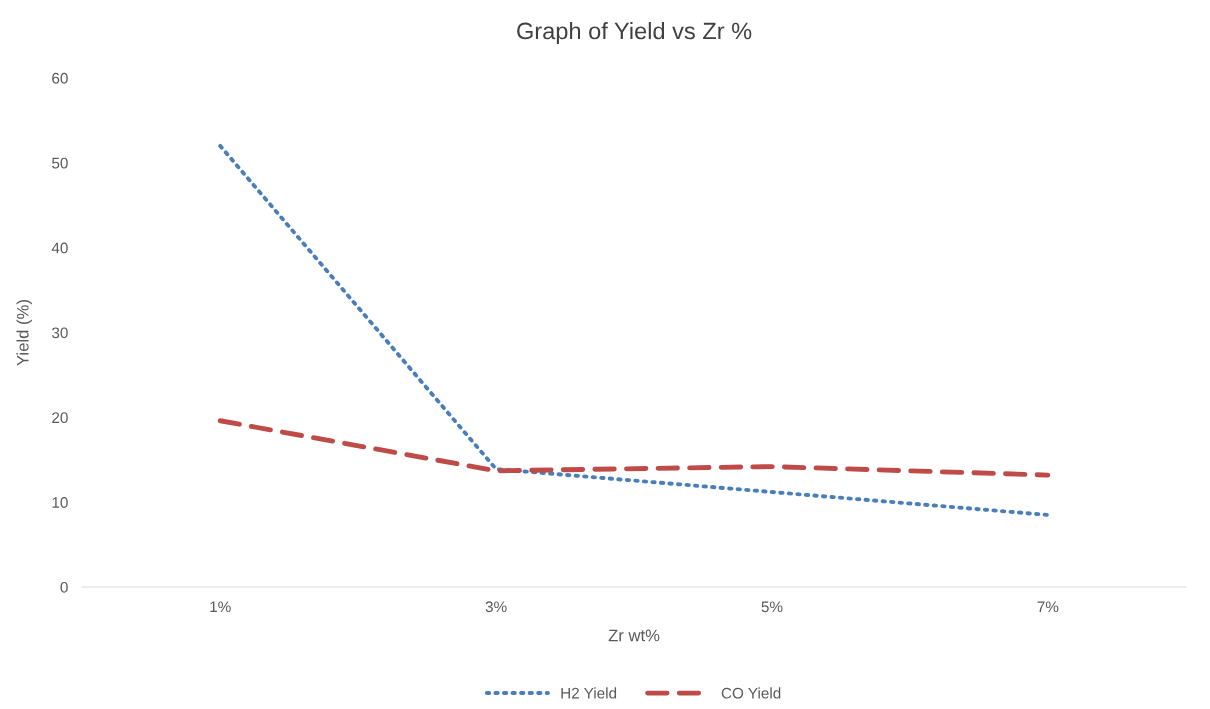 This screenshot has height=709, width=1210. I want to click on x-tick-label: 1%, so click(220, 607).